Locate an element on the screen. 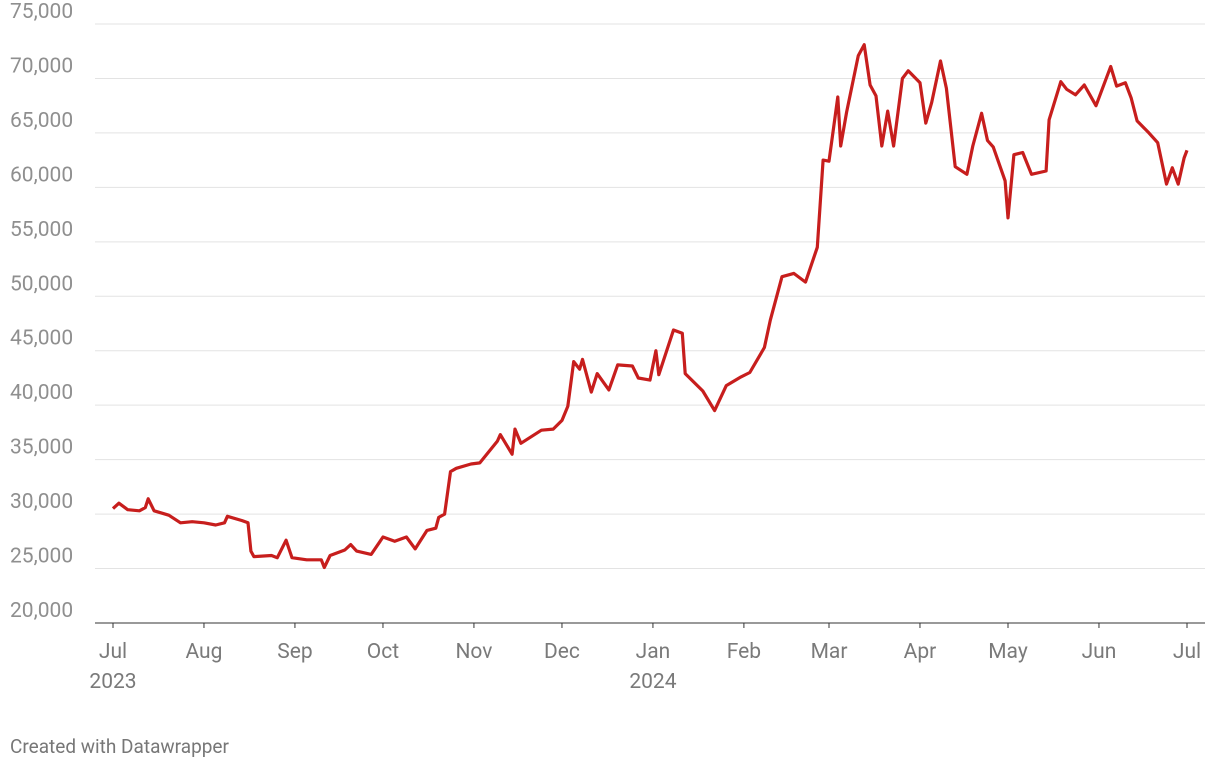  y-tick-label: 55,000 is located at coordinates (41, 230).